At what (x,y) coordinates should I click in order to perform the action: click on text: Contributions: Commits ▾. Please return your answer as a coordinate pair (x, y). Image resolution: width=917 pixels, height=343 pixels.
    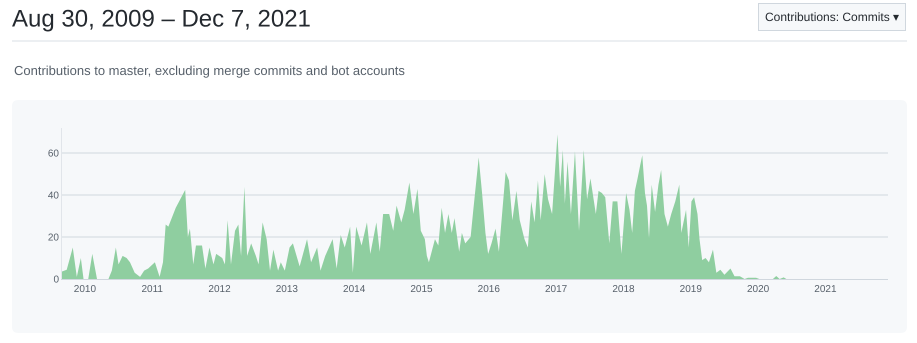
    Looking at the image, I should click on (832, 17).